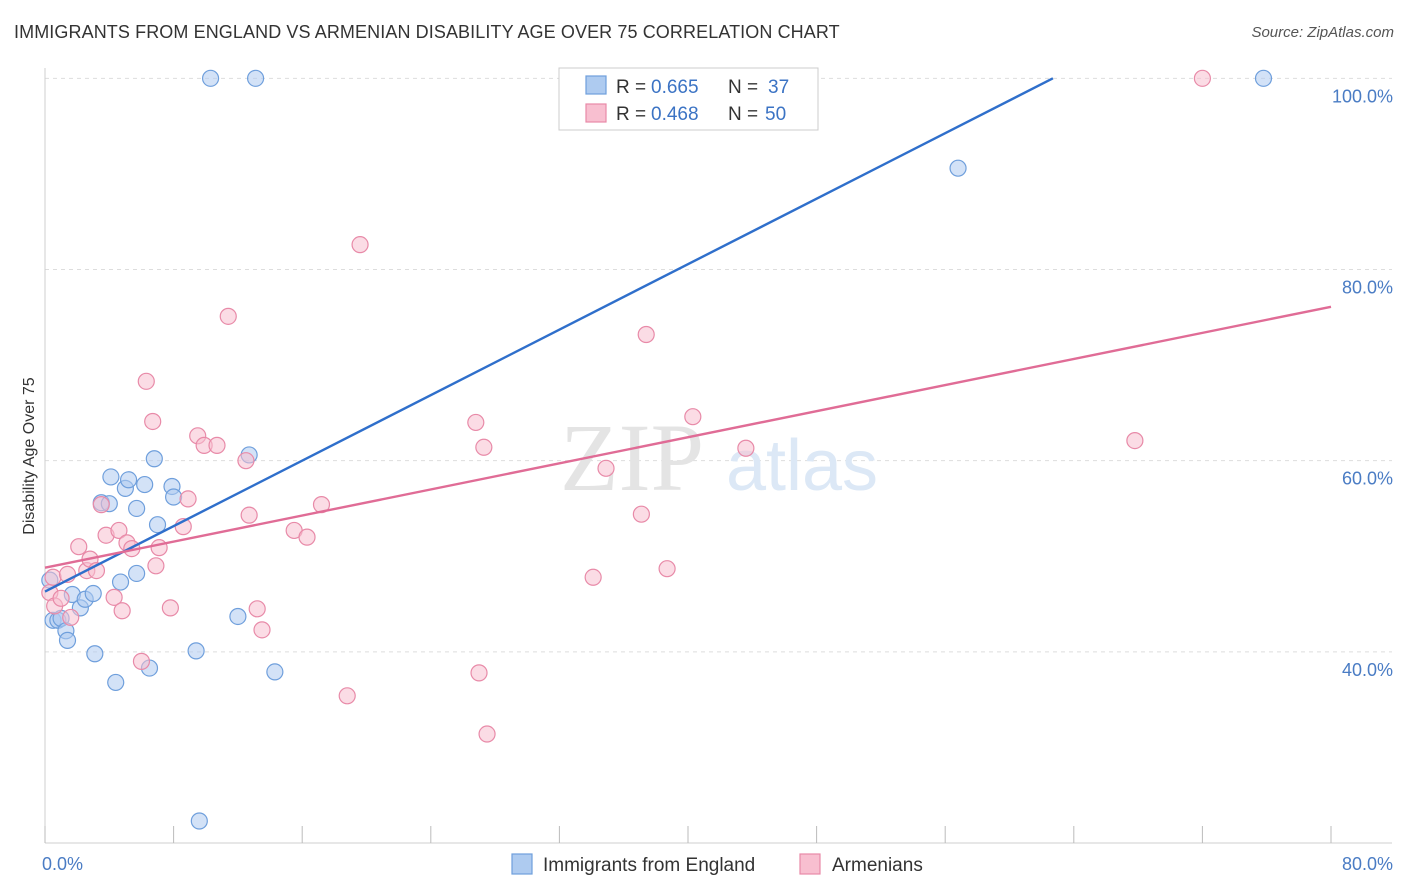 This screenshot has height=892, width=1406. Describe the element at coordinates (775, 114) in the screenshot. I see `stats-legend-n-value: 50` at that location.